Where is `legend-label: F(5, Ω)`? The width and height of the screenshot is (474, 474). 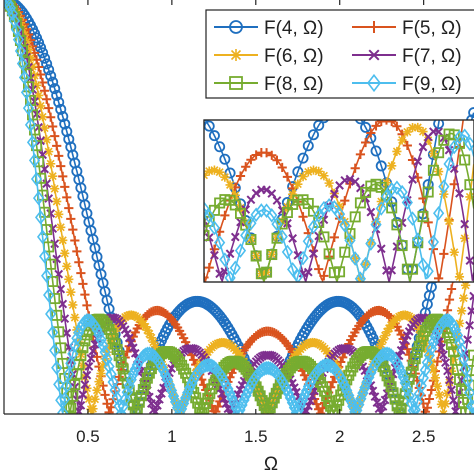 legend-label: F(5, Ω) is located at coordinates (432, 28).